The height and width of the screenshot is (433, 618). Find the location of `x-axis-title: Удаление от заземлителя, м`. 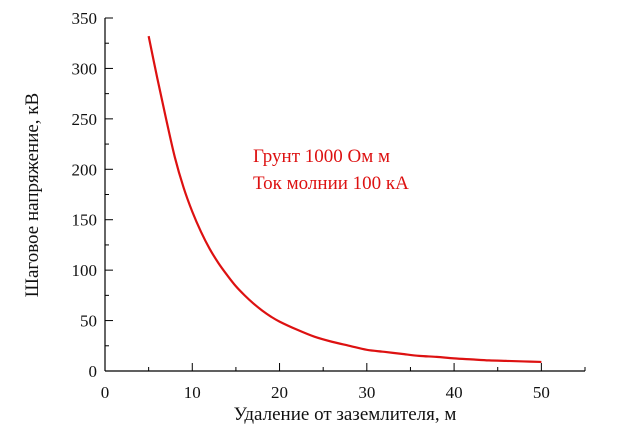

x-axis-title: Удаление от заземлителя, м is located at coordinates (345, 414).